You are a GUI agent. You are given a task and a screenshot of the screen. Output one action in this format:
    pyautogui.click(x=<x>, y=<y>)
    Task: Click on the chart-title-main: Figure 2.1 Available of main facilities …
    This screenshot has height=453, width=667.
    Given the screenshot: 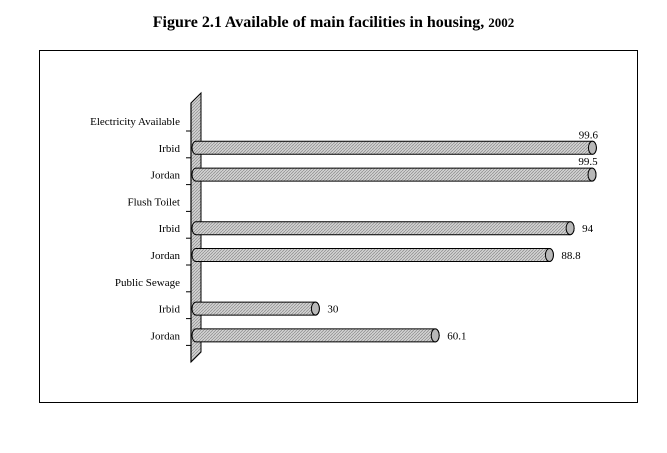 What is the action you would take?
    pyautogui.click(x=318, y=22)
    